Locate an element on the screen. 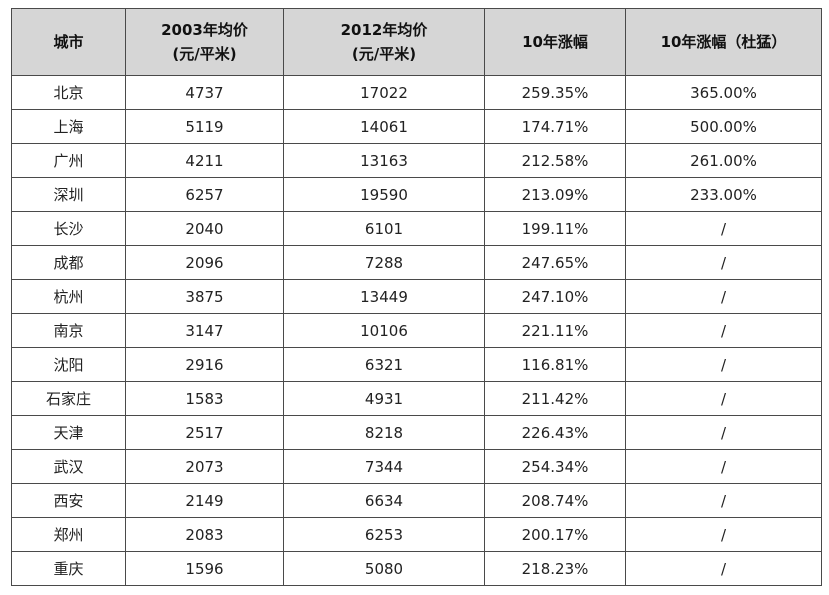 The width and height of the screenshot is (829, 595). header-price-2012: 2012年均价 (元/平米) is located at coordinates (384, 42).